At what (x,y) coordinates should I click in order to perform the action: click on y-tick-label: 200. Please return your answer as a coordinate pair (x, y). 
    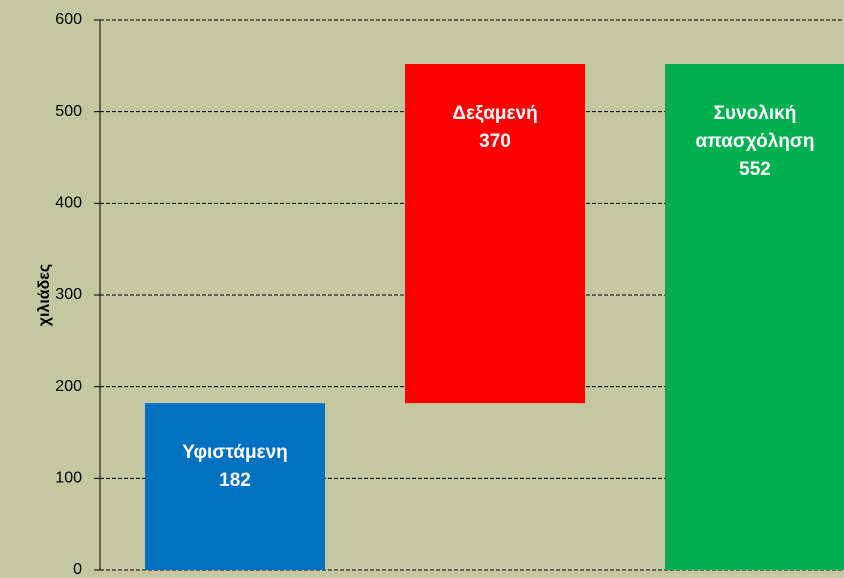
    Looking at the image, I should click on (68, 386).